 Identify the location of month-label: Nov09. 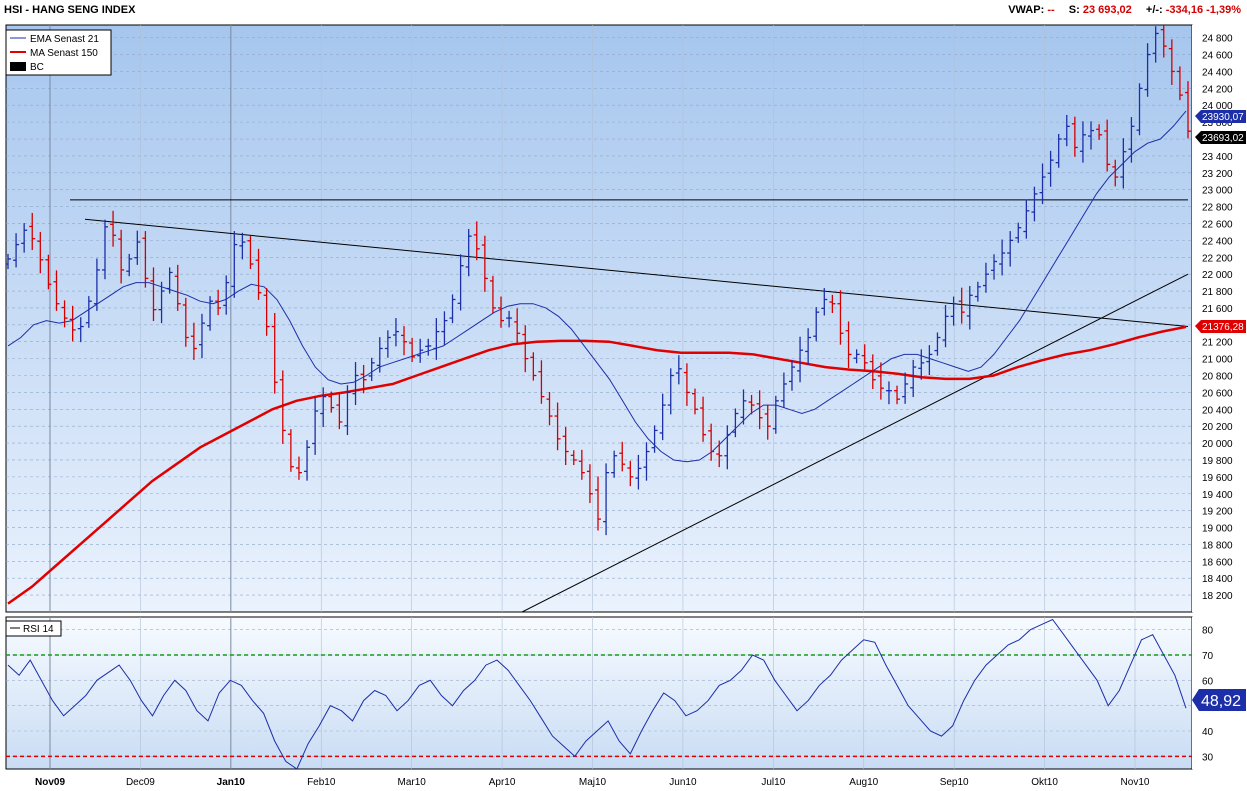
(50, 782).